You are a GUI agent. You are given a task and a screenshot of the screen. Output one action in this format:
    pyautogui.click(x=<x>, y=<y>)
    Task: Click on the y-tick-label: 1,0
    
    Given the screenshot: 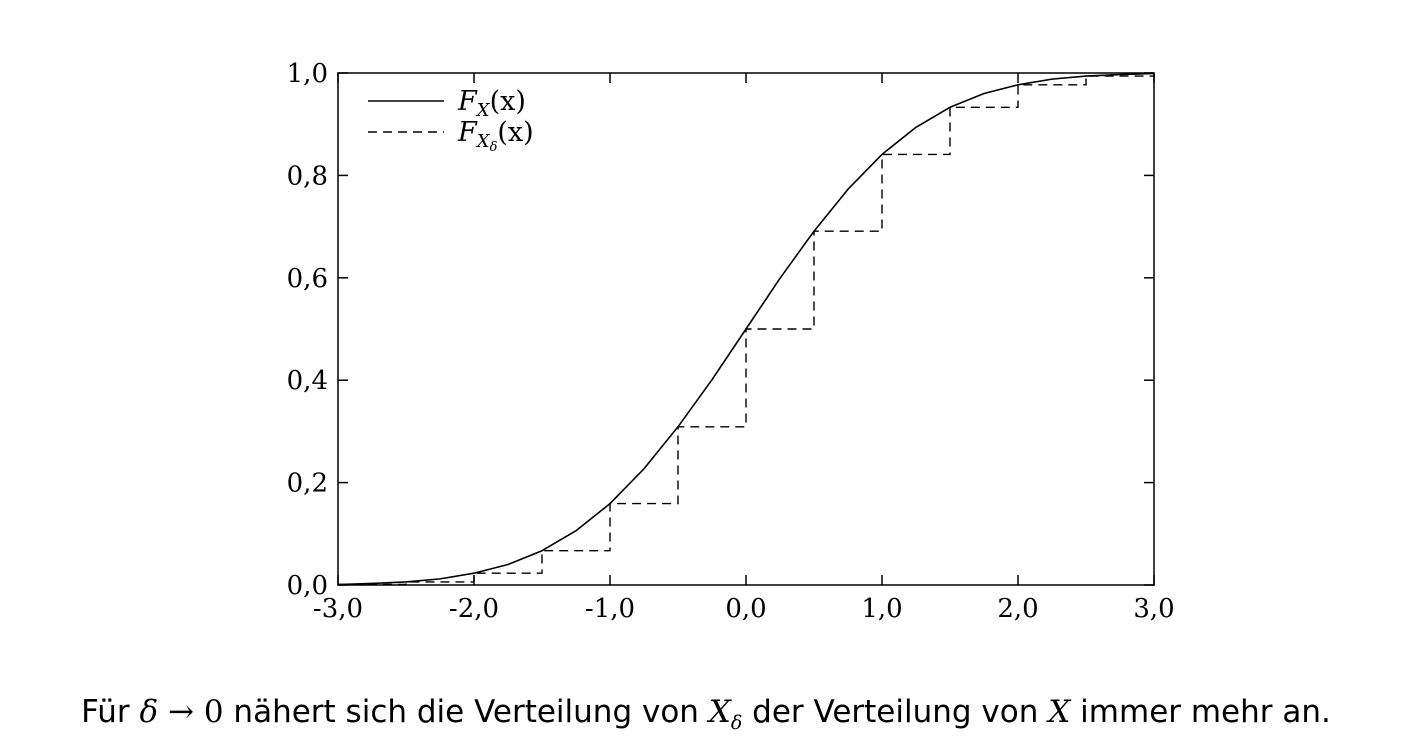 What is the action you would take?
    pyautogui.click(x=307, y=74)
    